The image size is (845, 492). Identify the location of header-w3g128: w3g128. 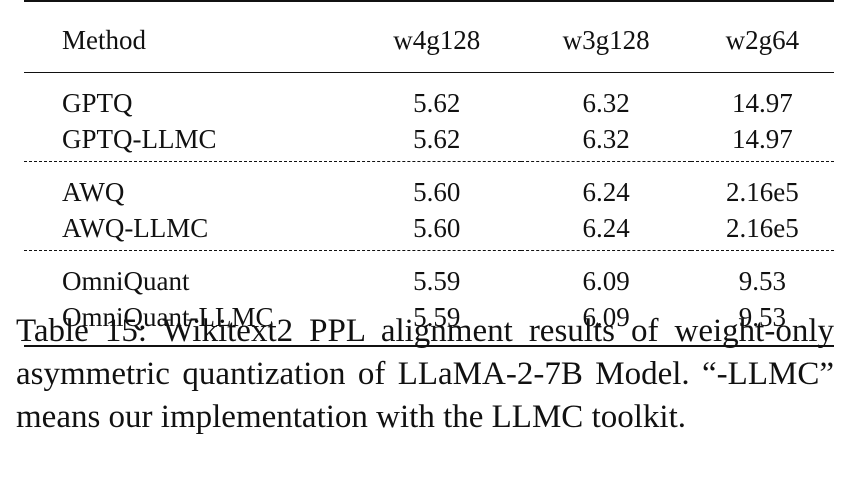
(606, 37).